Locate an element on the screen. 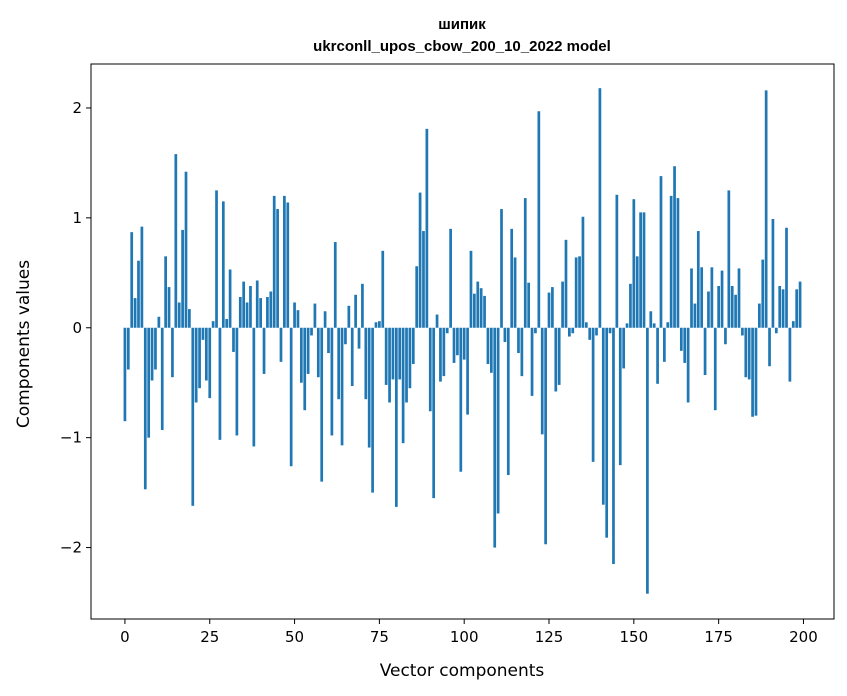 The height and width of the screenshot is (696, 847). x-axis-label: Vector components is located at coordinates (462, 671).